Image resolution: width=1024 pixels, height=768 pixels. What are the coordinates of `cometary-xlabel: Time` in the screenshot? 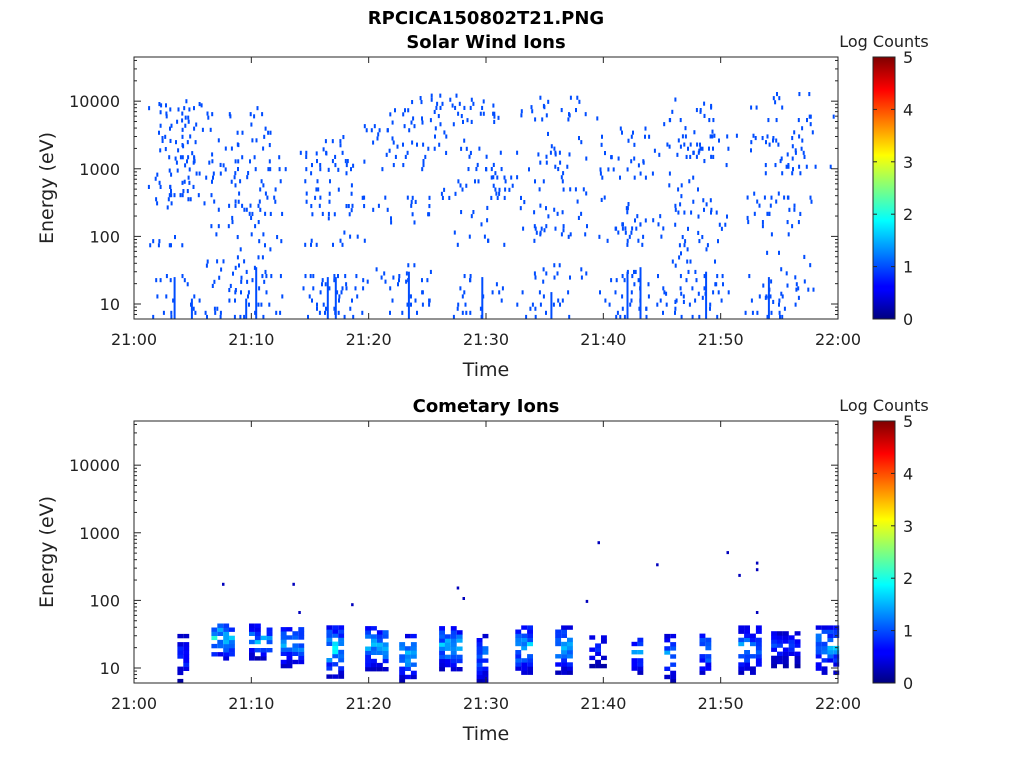 It's located at (486, 734).